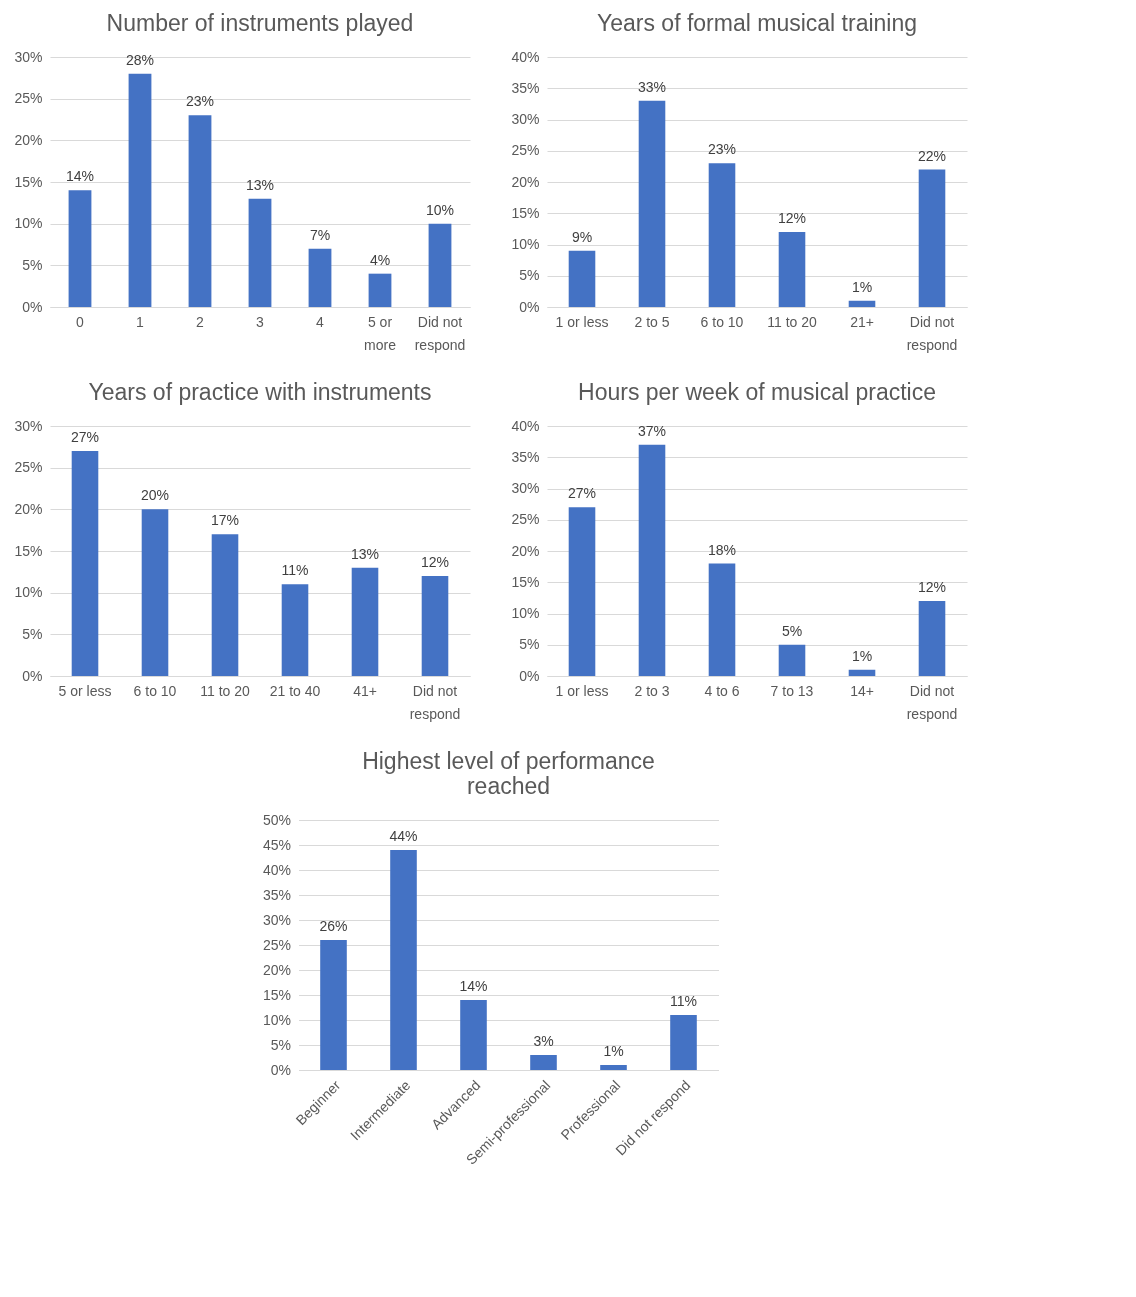  Describe the element at coordinates (932, 155) in the screenshot. I see `data-label: 22%` at that location.